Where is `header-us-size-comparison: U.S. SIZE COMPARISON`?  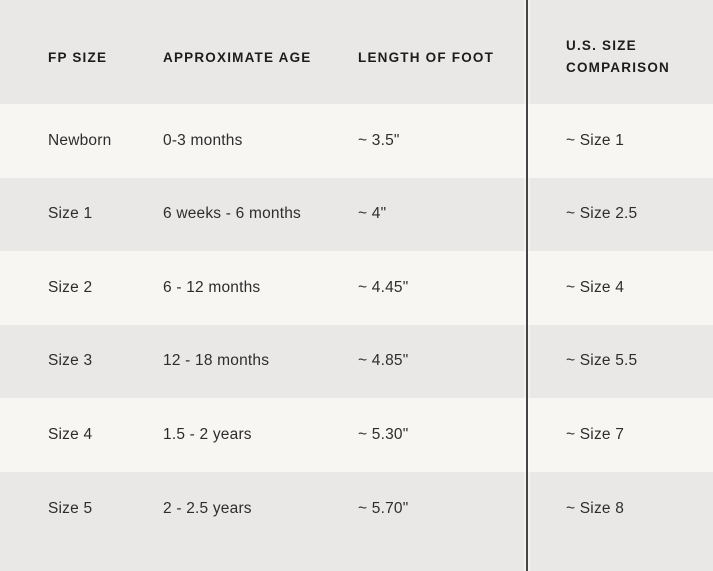 header-us-size-comparison: U.S. SIZE COMPARISON is located at coordinates (620, 52).